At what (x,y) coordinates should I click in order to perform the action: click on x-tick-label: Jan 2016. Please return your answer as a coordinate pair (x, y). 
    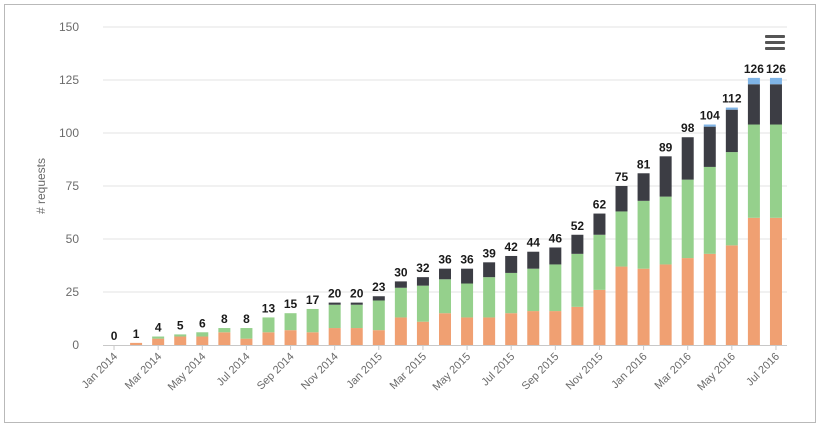
    Looking at the image, I should click on (629, 371).